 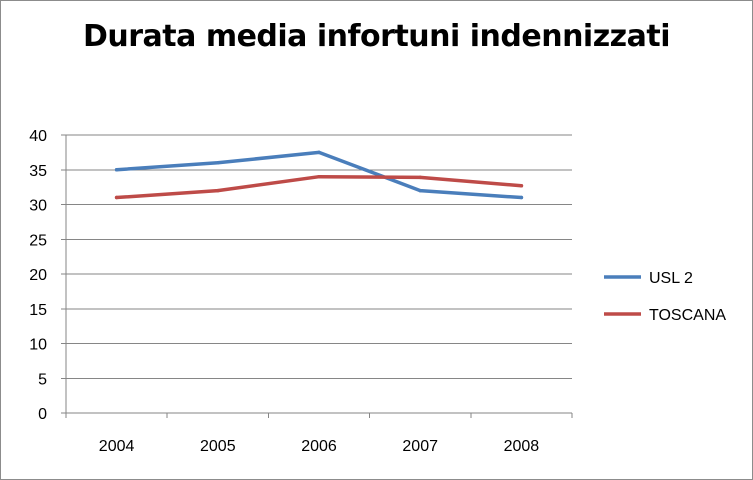 I want to click on y-tick-label: 40, so click(x=38, y=136).